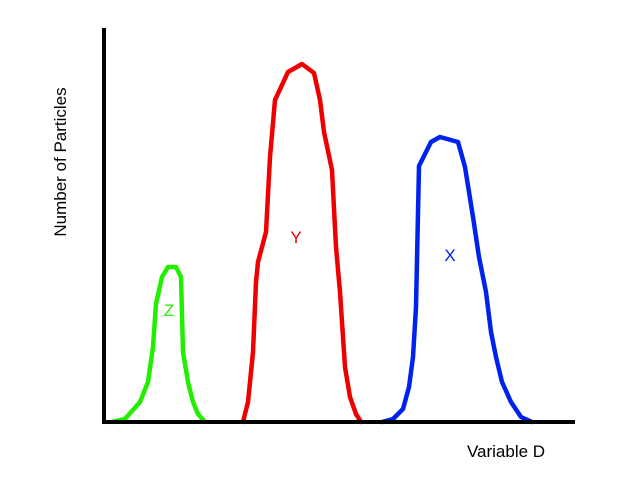  Describe the element at coordinates (169, 310) in the screenshot. I see `series-label-z: Z` at that location.